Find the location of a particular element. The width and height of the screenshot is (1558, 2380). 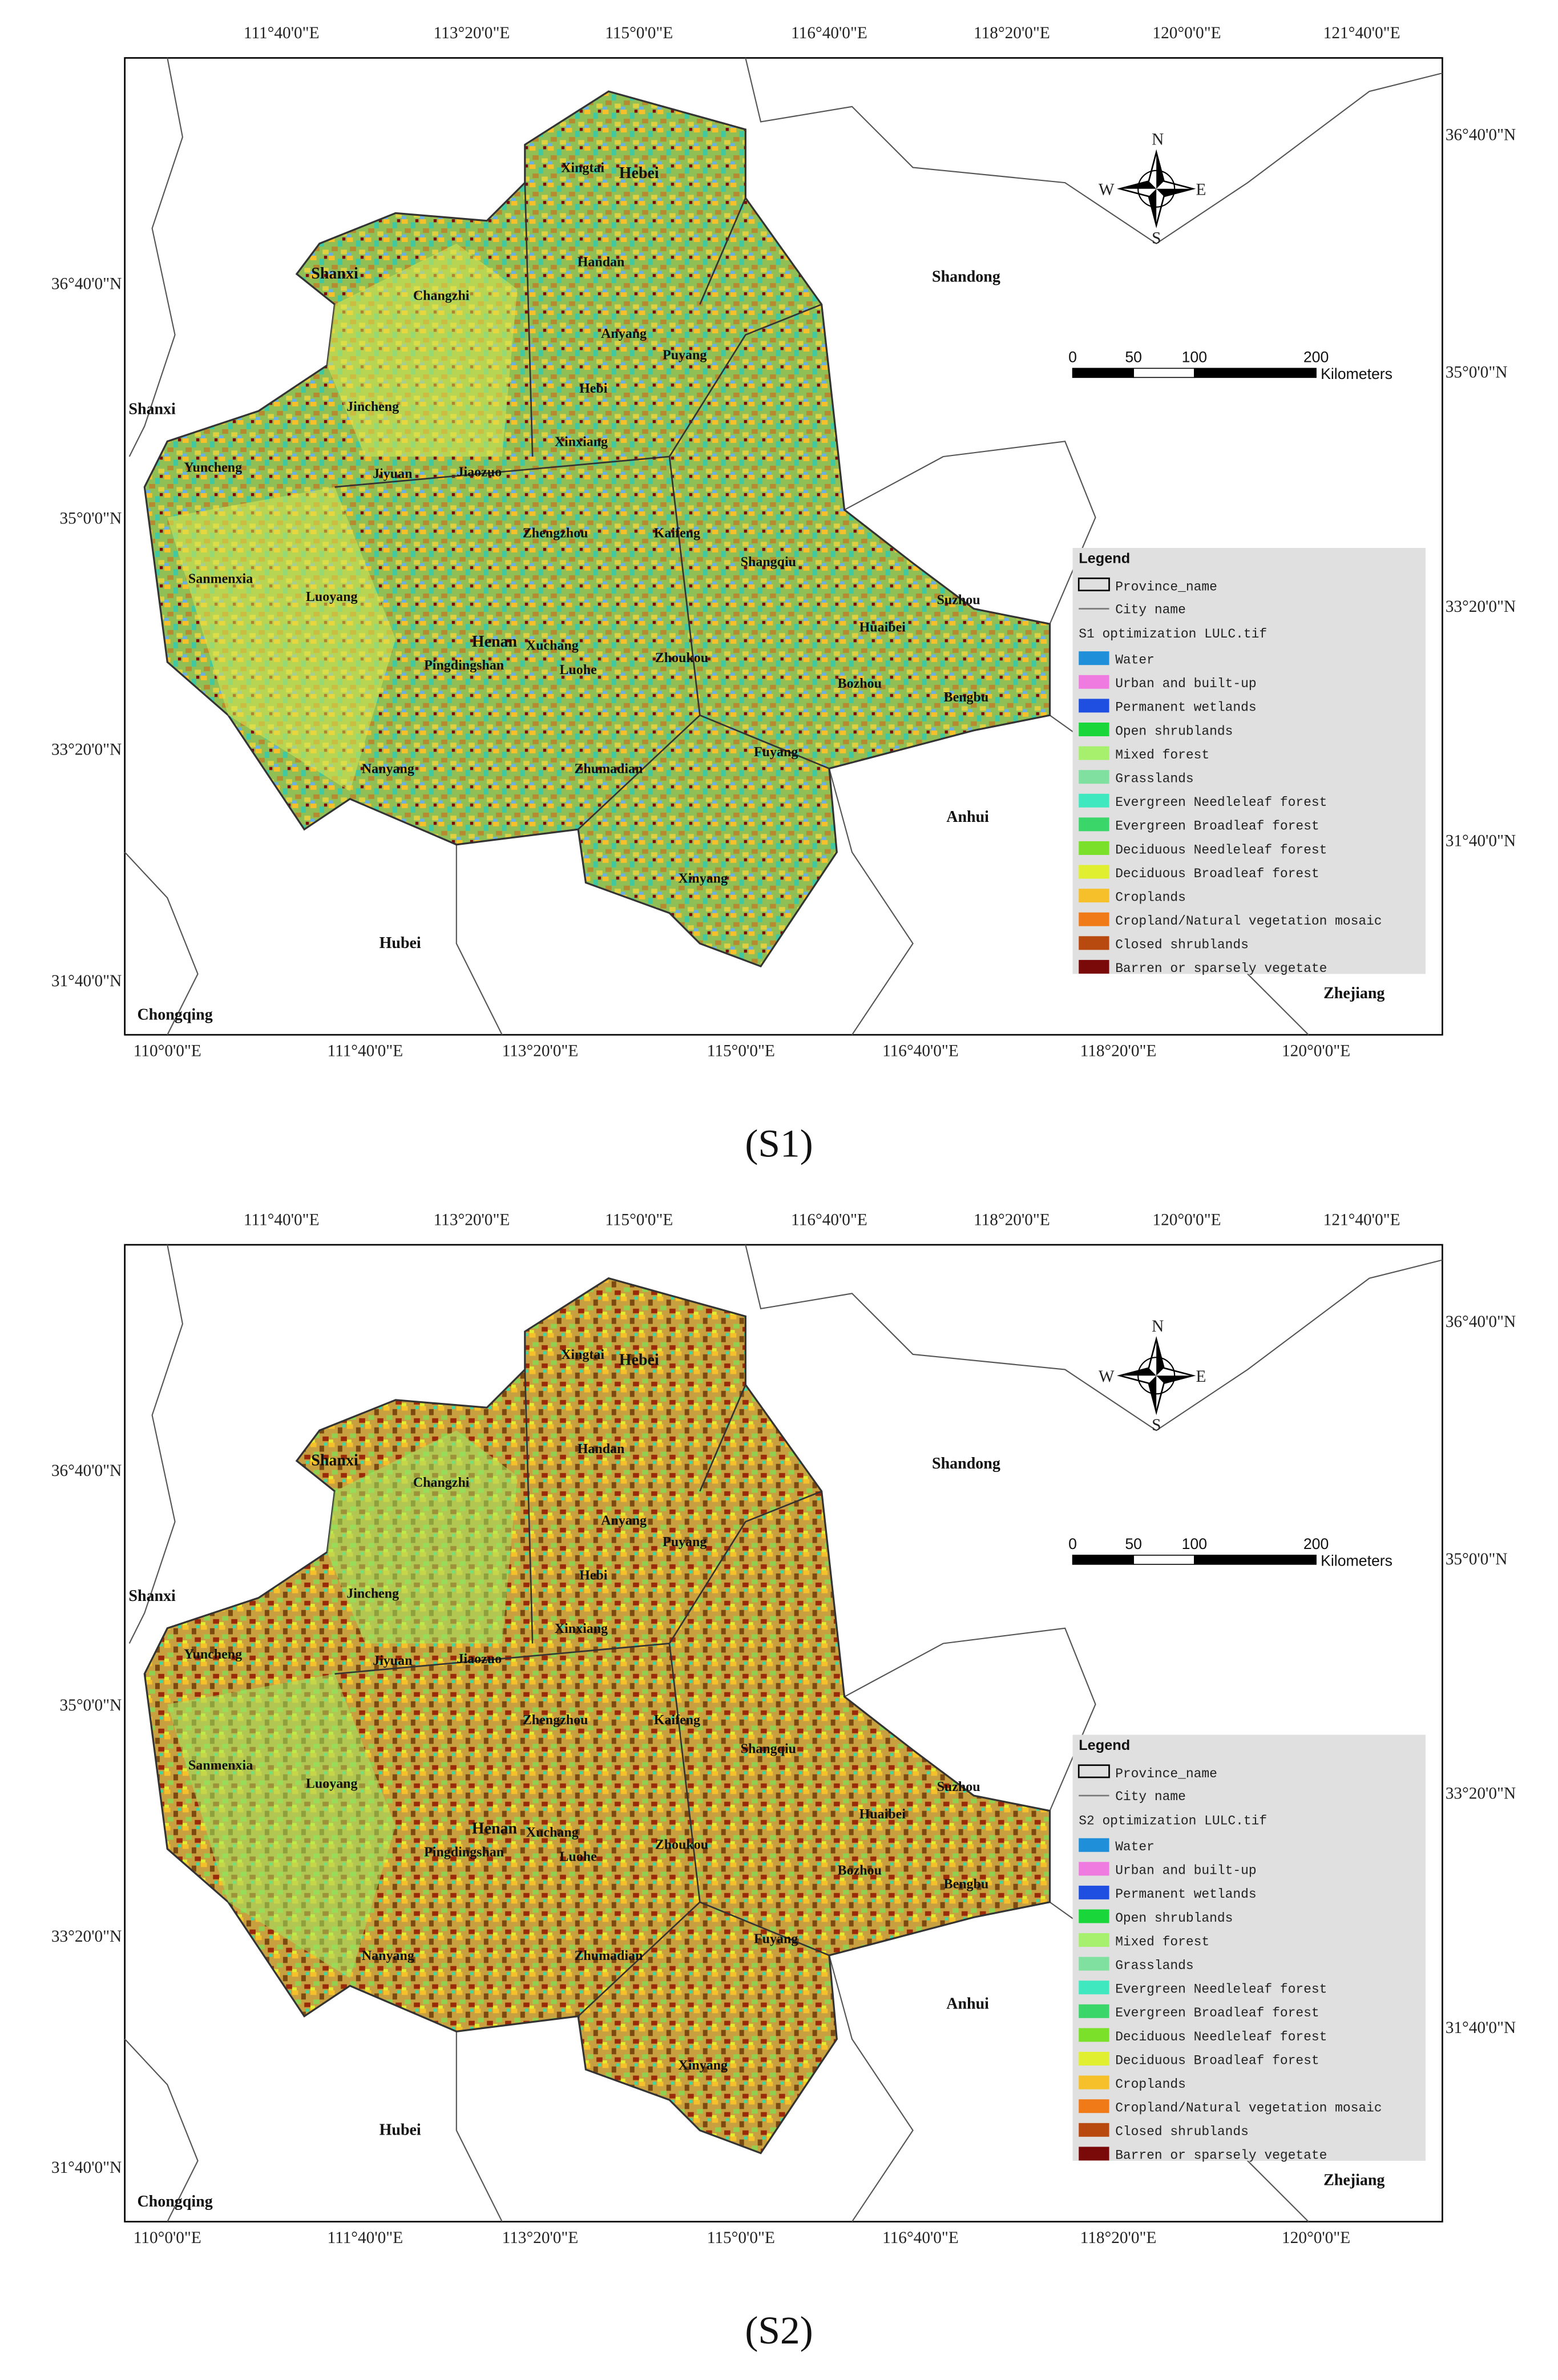

scale-label: 200 is located at coordinates (1316, 1543).